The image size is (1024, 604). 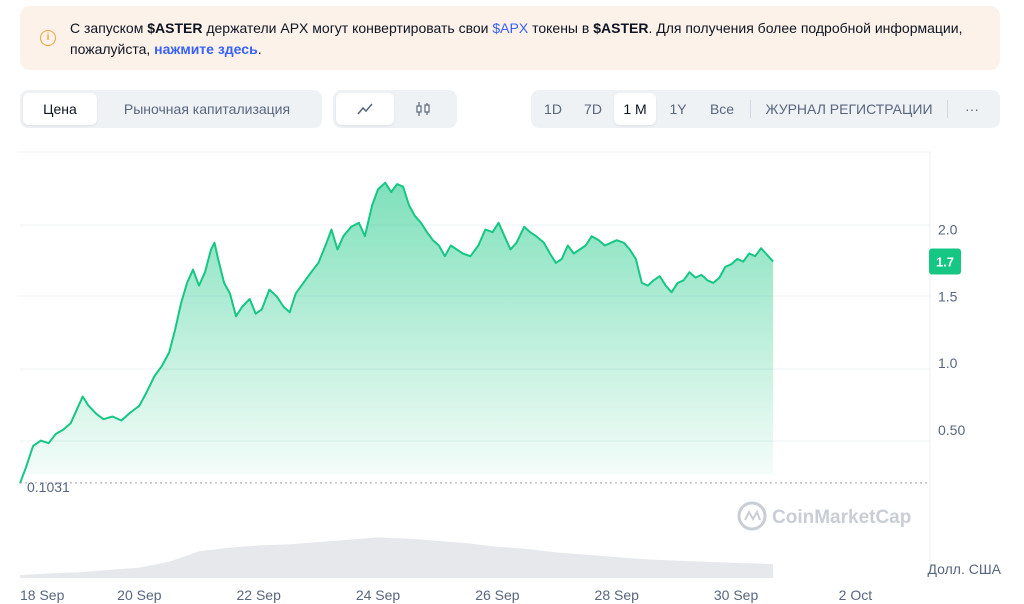 I want to click on y-tick-label: 1.5, so click(x=948, y=296).